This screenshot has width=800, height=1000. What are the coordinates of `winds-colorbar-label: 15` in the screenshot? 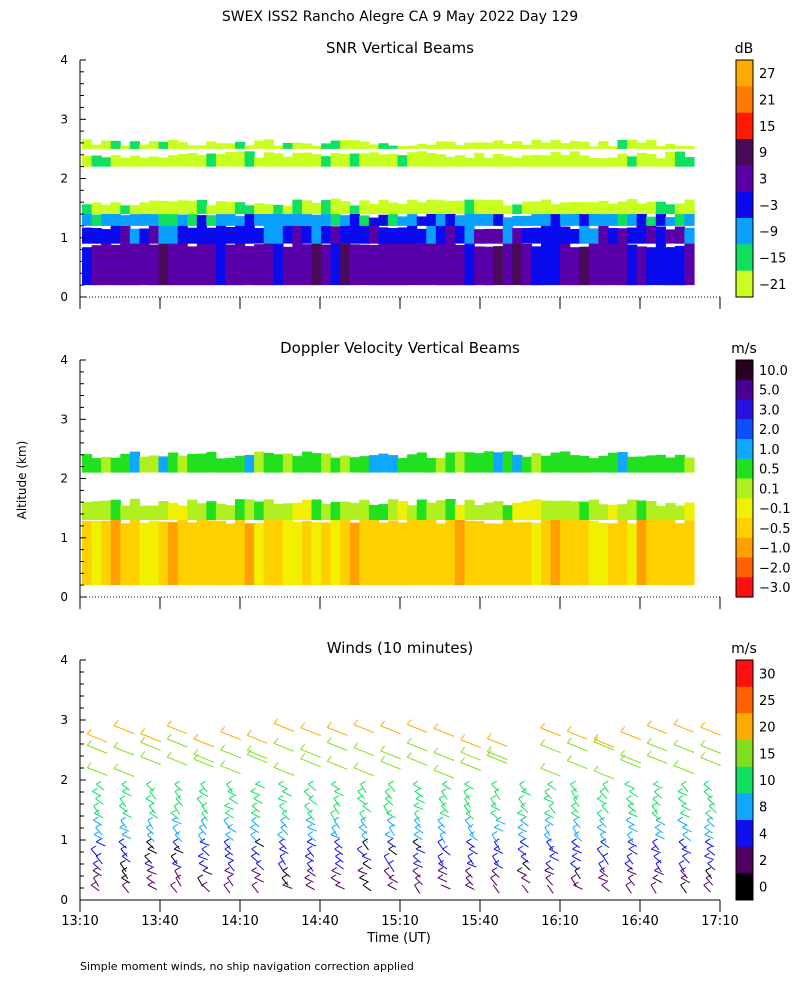 It's located at (767, 754).